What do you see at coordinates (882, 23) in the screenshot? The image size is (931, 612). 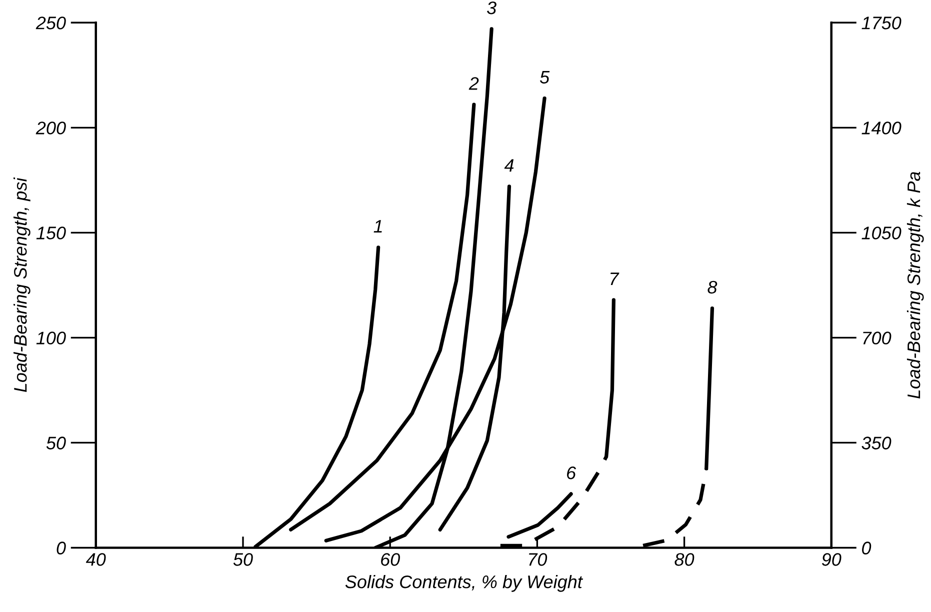 I see `y2-tick-label: 1750` at bounding box center [882, 23].